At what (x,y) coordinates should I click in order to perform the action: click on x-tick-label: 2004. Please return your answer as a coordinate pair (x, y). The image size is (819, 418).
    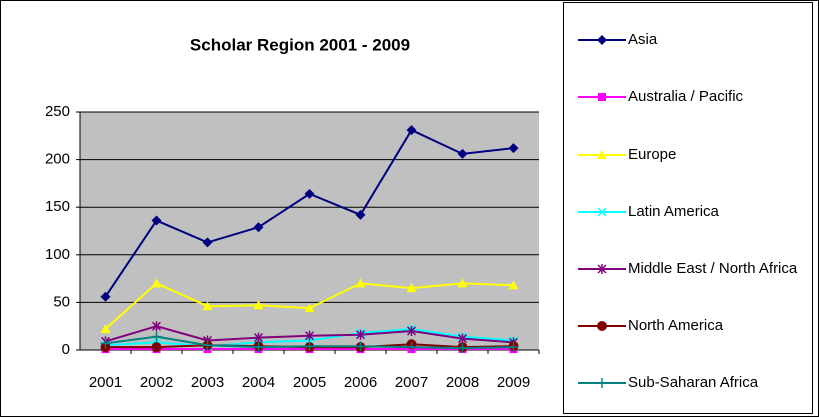
    Looking at the image, I should click on (258, 382).